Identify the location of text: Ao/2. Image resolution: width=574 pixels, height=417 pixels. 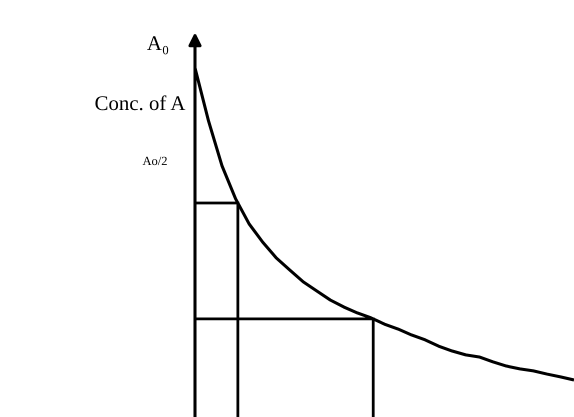
(154, 161).